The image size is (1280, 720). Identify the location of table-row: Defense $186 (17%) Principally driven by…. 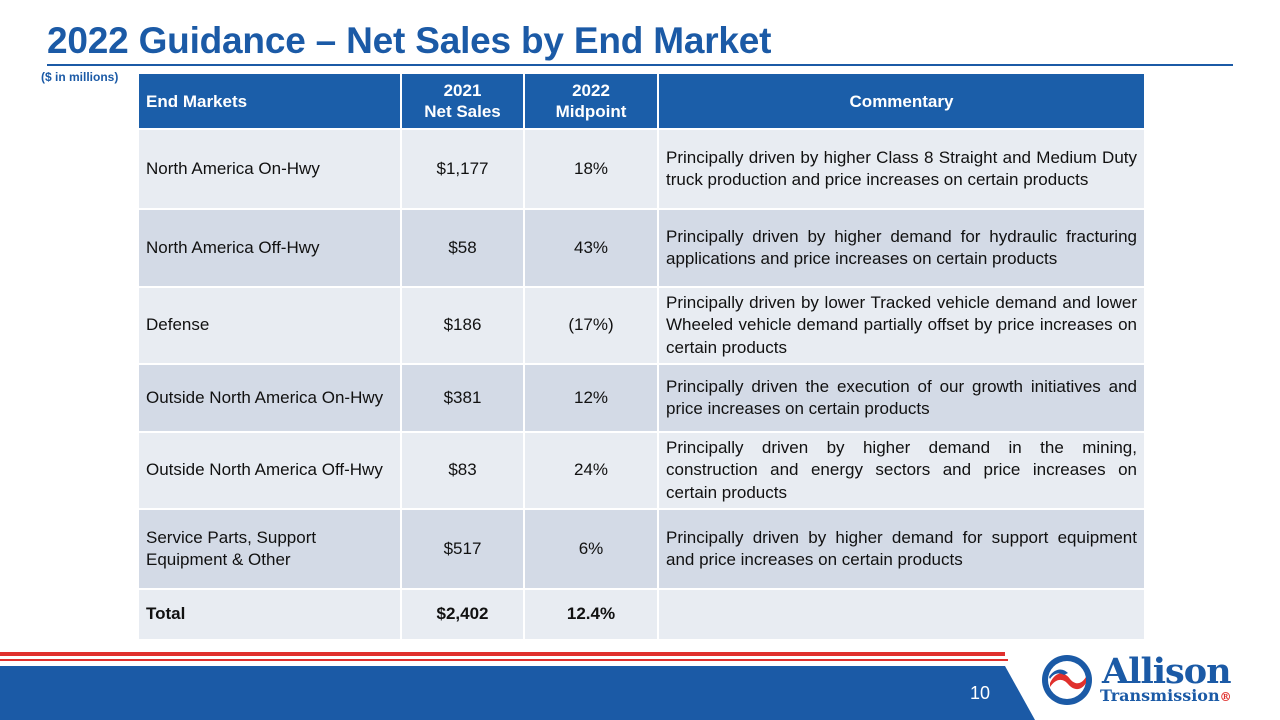
(641, 325).